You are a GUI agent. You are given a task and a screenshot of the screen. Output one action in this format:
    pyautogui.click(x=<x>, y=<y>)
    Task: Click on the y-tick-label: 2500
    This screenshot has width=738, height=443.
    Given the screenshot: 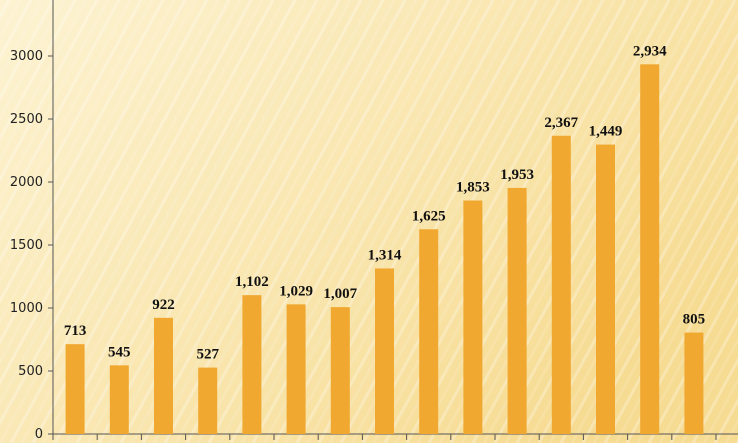 What is the action you would take?
    pyautogui.click(x=26, y=119)
    